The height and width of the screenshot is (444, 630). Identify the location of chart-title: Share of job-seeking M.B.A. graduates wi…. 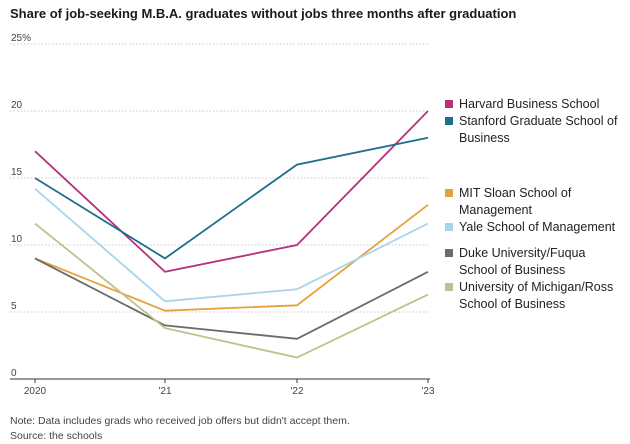
(263, 13).